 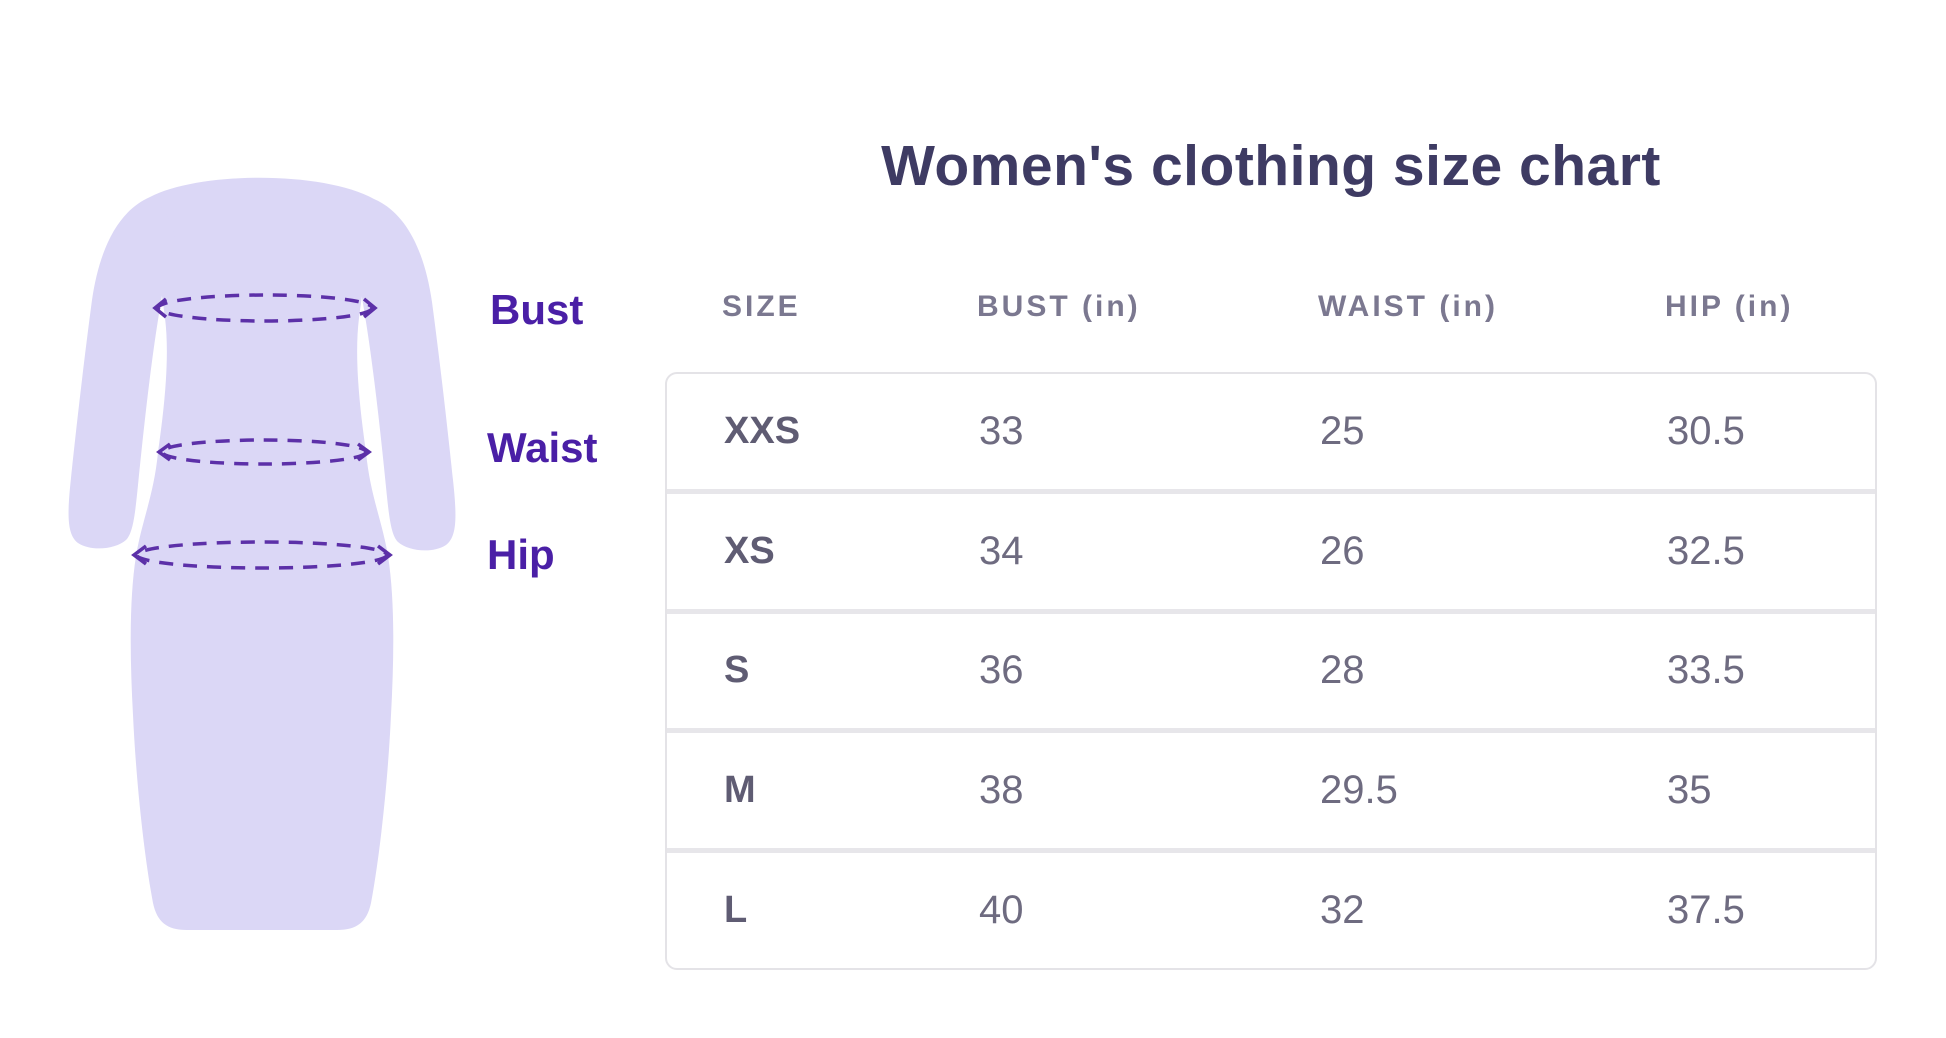 What do you see at coordinates (1706, 910) in the screenshot?
I see `hip-cell: 37.5` at bounding box center [1706, 910].